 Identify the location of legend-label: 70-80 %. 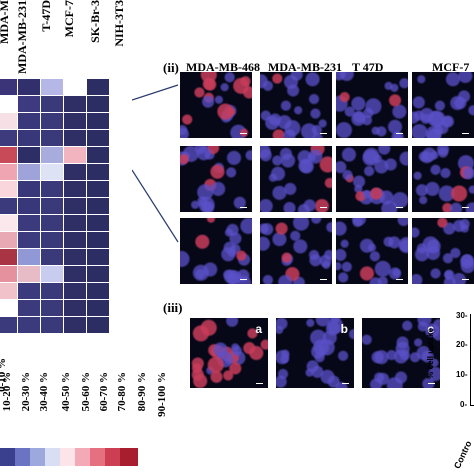
(122, 392).